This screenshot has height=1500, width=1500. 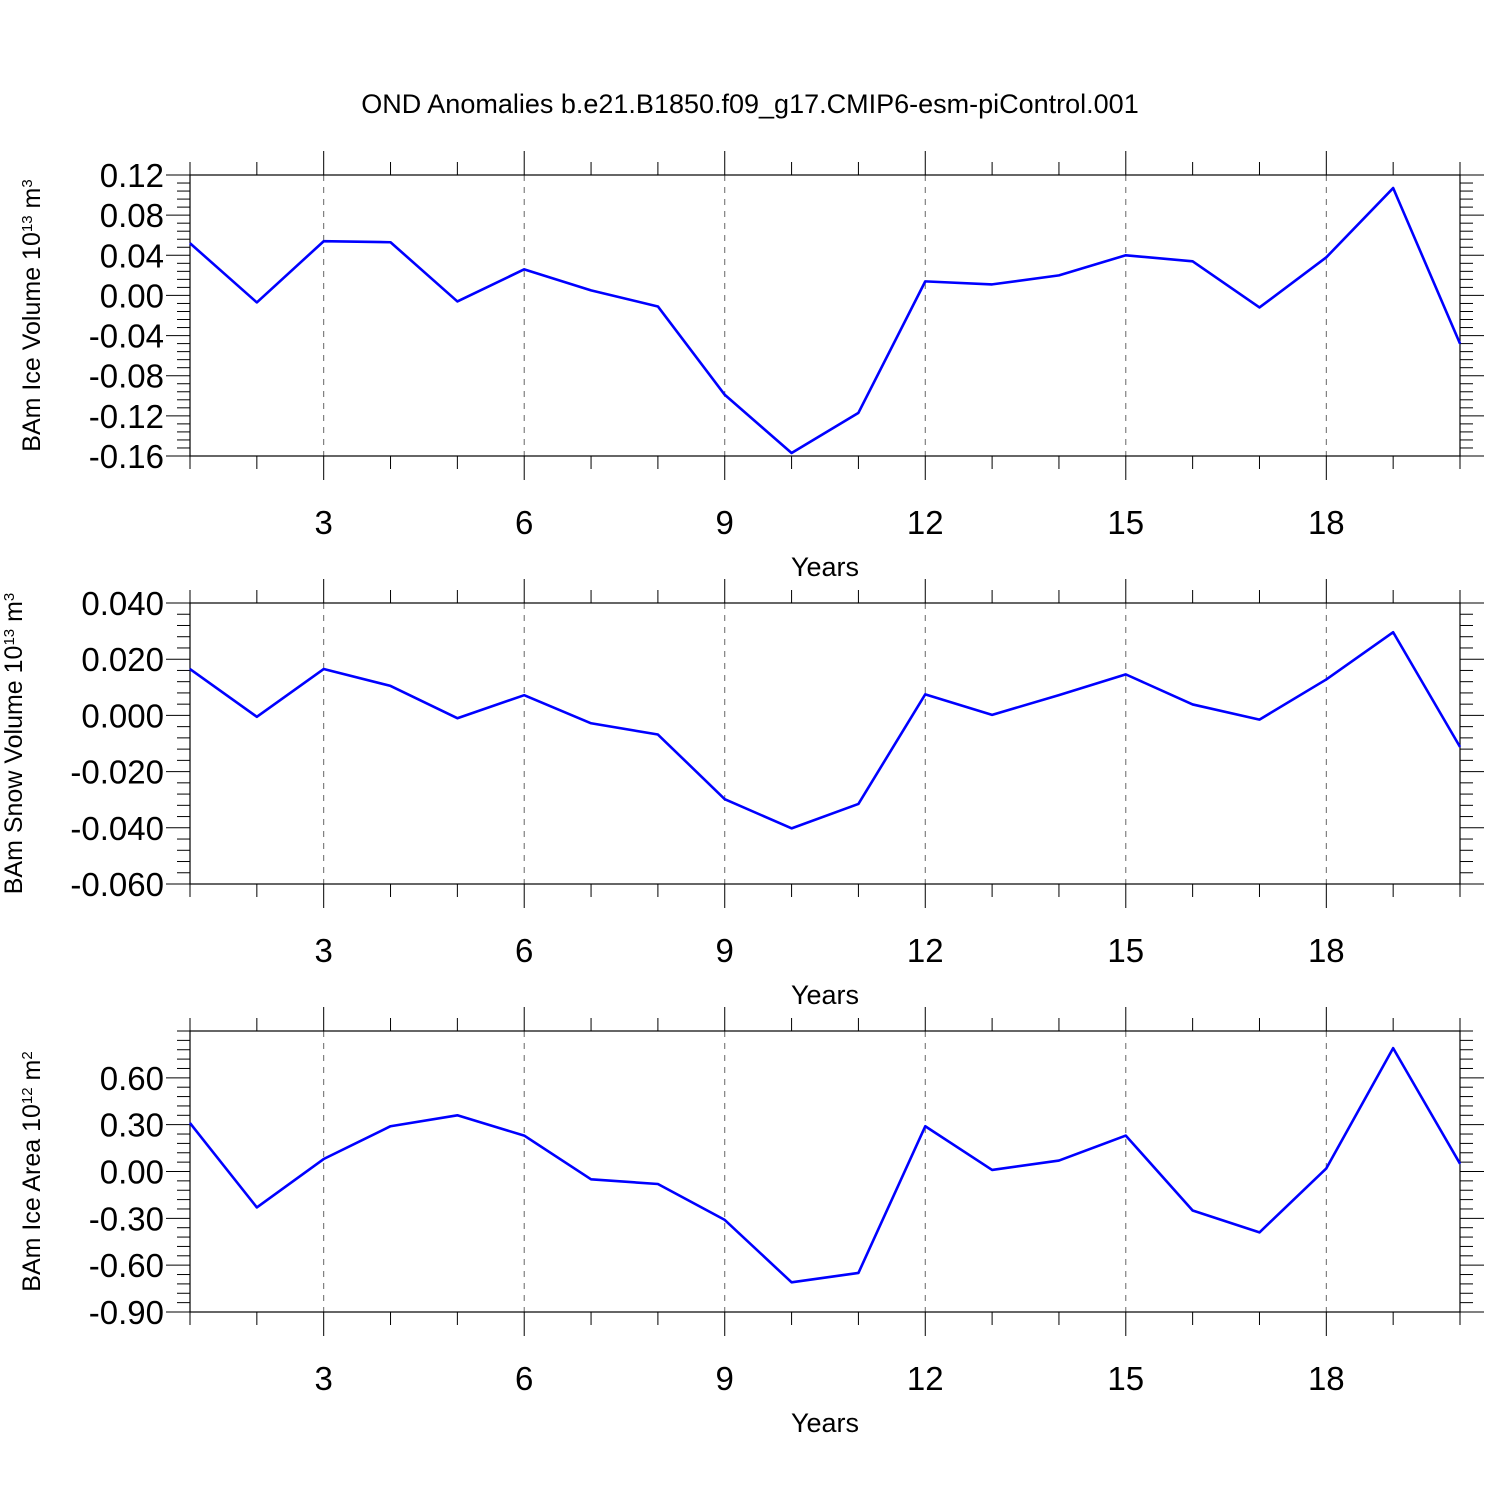 I want to click on y-tick-label: 0.040, so click(x=122, y=603).